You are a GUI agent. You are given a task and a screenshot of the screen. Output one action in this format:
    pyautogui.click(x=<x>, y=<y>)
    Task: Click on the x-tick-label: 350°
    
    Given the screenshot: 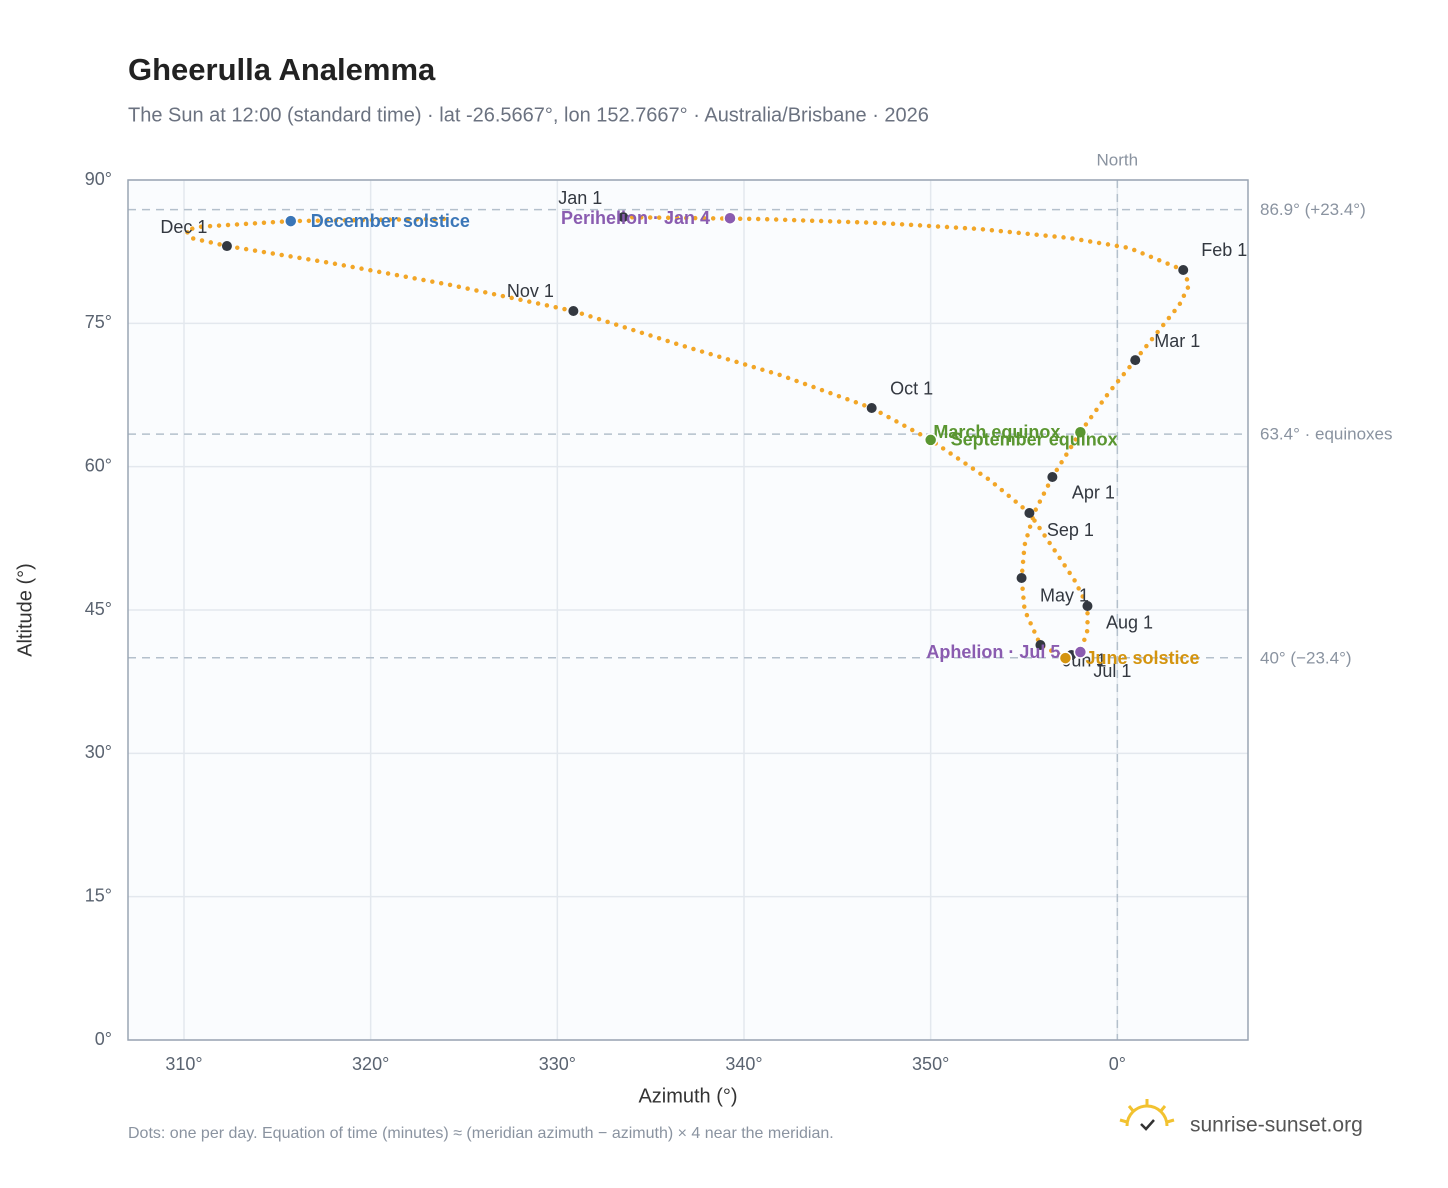 What is the action you would take?
    pyautogui.click(x=930, y=1064)
    